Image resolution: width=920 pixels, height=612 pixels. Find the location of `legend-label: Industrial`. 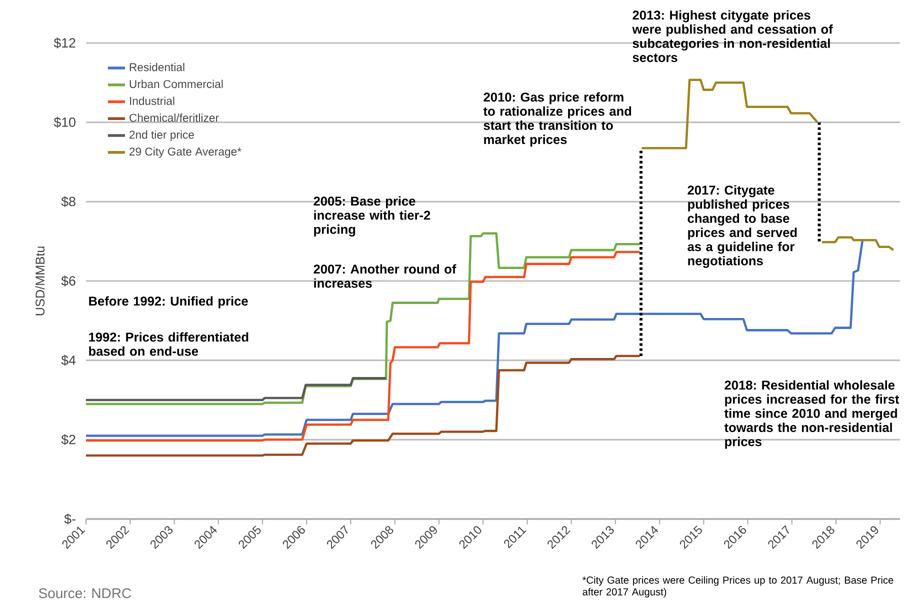

legend-label: Industrial is located at coordinates (152, 100).